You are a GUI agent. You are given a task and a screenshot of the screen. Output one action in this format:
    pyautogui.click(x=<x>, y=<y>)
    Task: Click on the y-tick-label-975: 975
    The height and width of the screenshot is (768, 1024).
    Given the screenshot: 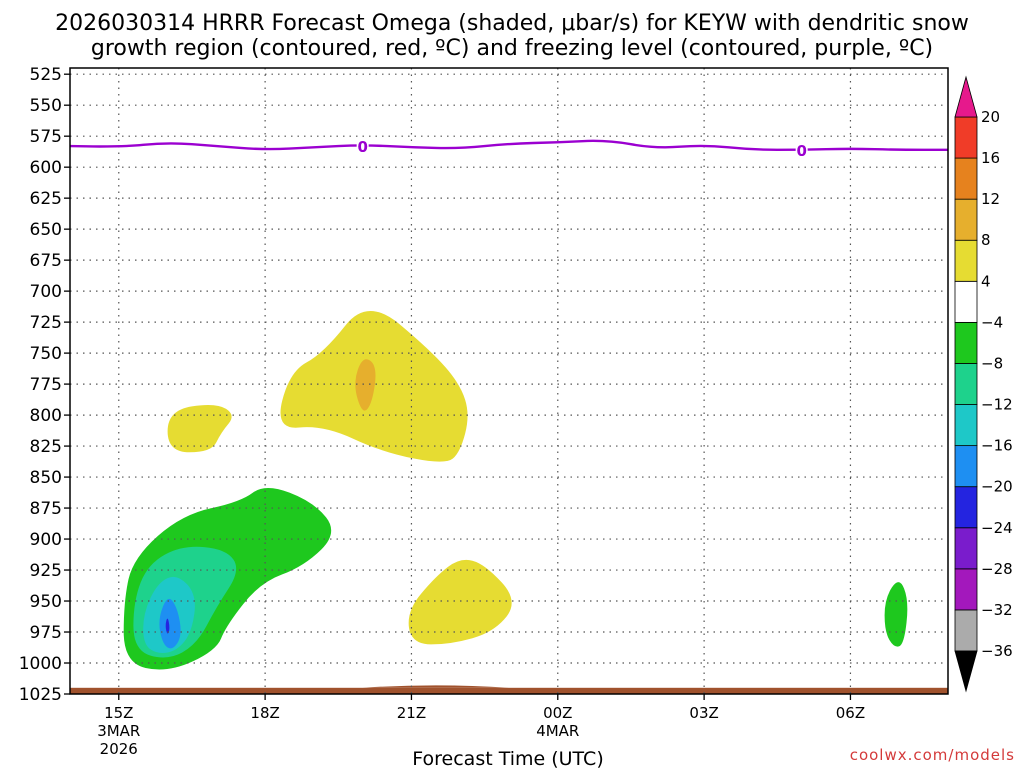 What is the action you would take?
    pyautogui.click(x=46, y=633)
    